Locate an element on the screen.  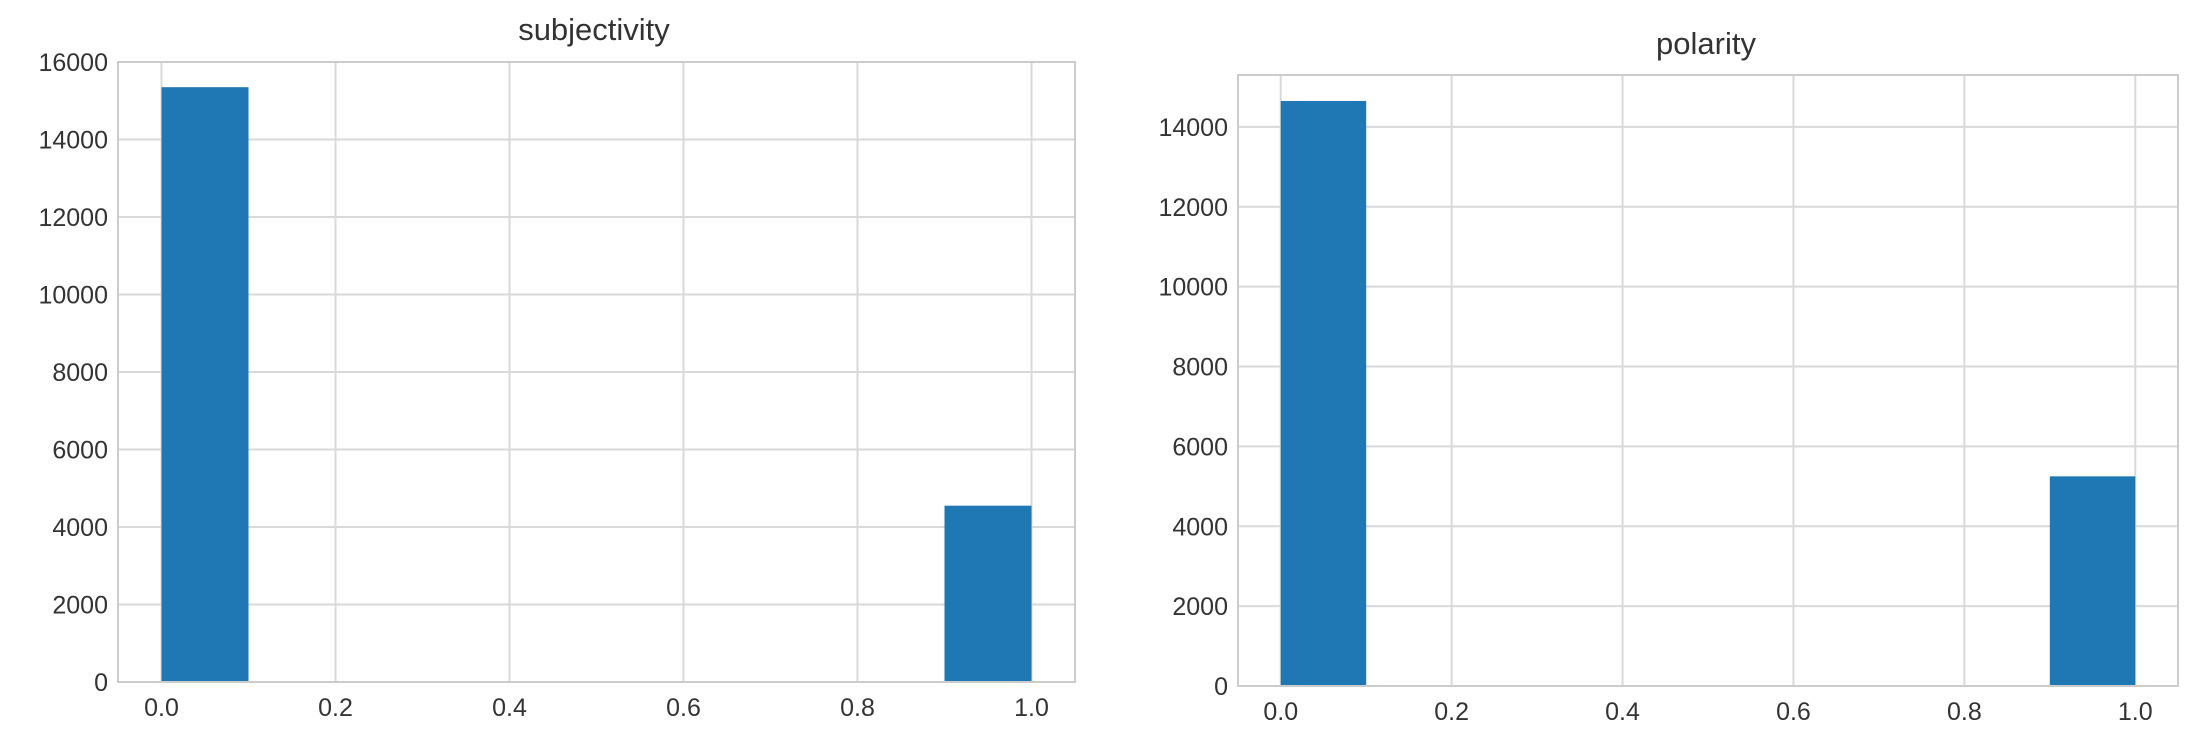
chart-title: subjectivity is located at coordinates (594, 29).